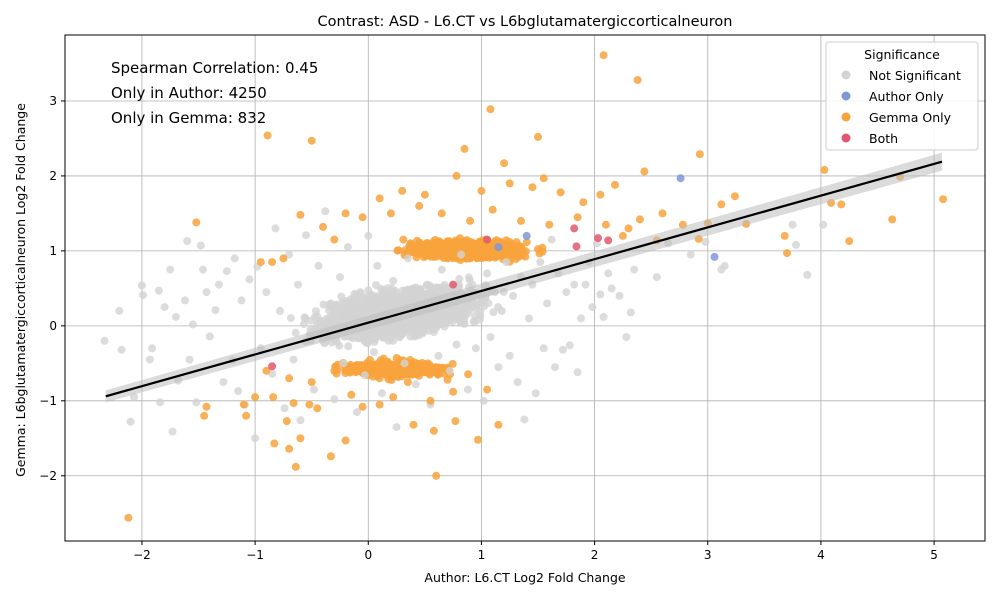 The height and width of the screenshot is (600, 1000). Describe the element at coordinates (902, 96) in the screenshot. I see `legend-box` at that location.